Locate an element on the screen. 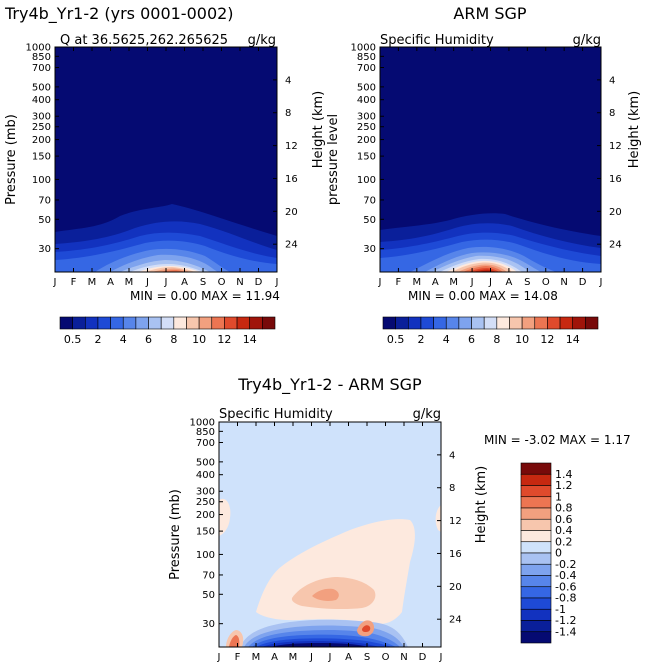 Image resolution: width=649 pixels, height=669 pixels. pressure-tick-label: 200 is located at coordinates (205, 515).